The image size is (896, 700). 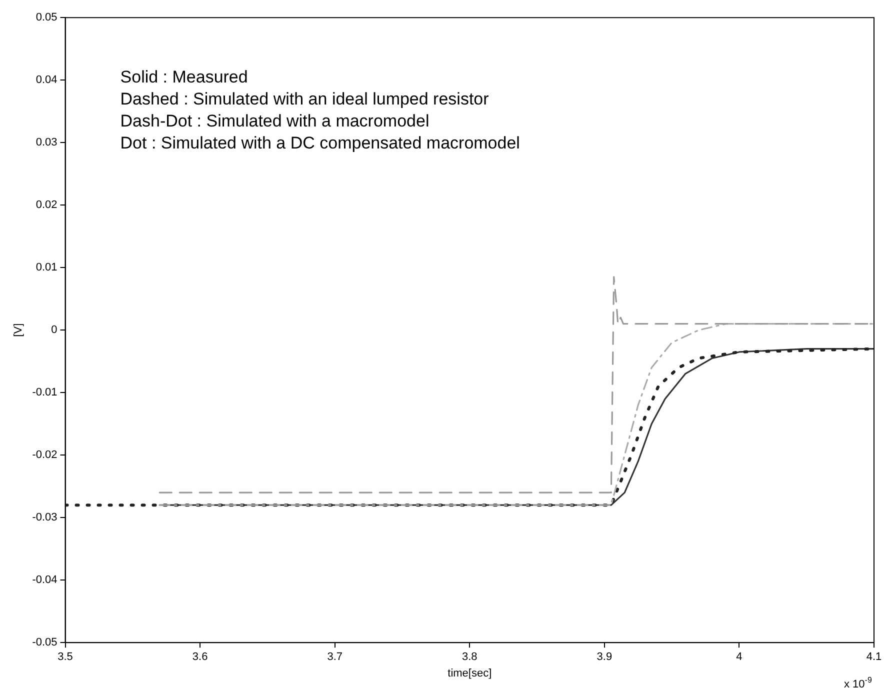 What do you see at coordinates (470, 673) in the screenshot?
I see `x-axis-title: time[sec]` at bounding box center [470, 673].